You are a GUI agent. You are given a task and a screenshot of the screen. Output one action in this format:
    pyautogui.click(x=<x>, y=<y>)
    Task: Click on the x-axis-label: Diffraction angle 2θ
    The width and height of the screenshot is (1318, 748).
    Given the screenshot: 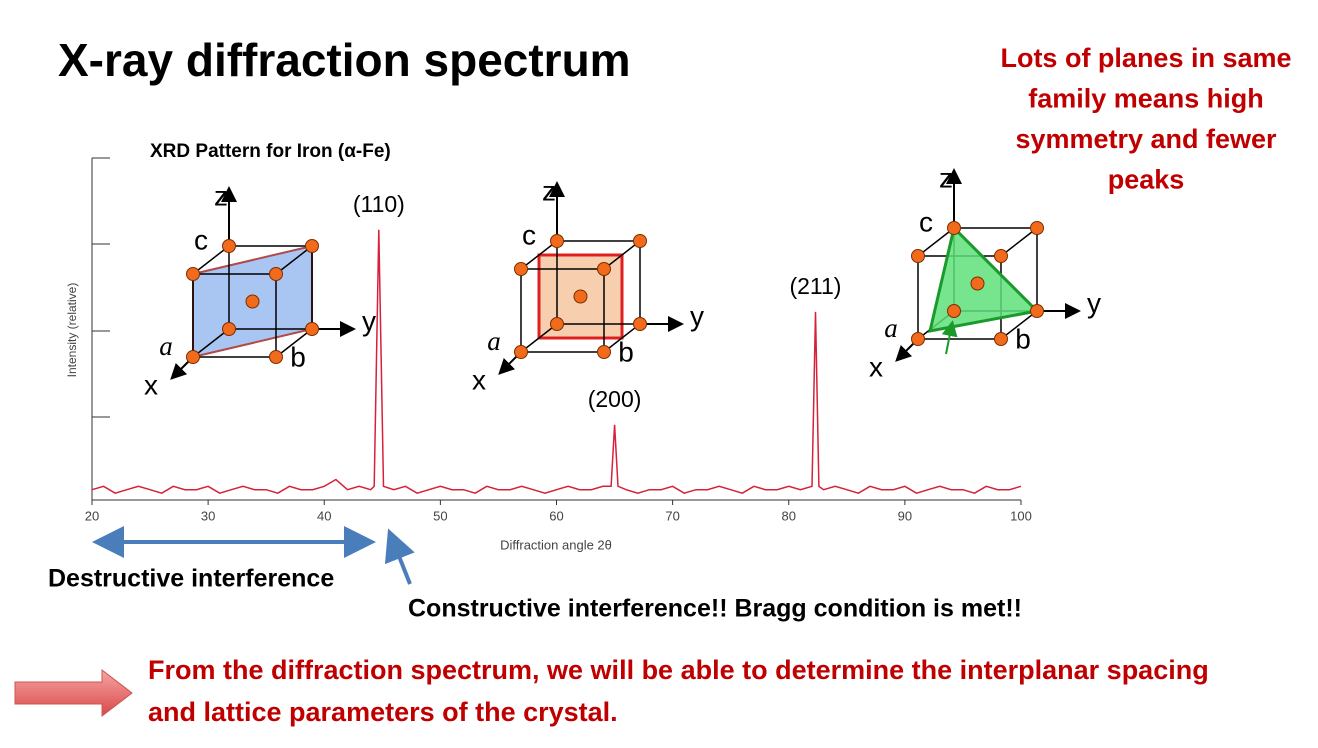 What is the action you would take?
    pyautogui.click(x=556, y=544)
    